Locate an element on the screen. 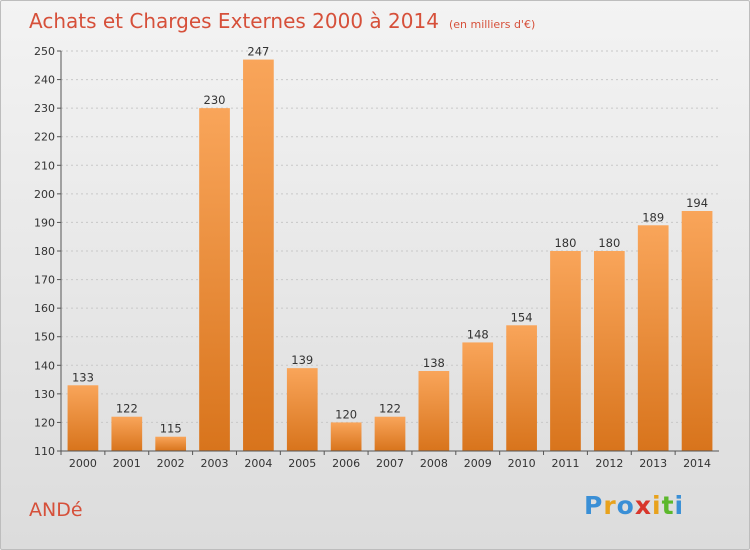 This screenshot has height=550, width=750. y-tick-label: 150 is located at coordinates (44, 337).